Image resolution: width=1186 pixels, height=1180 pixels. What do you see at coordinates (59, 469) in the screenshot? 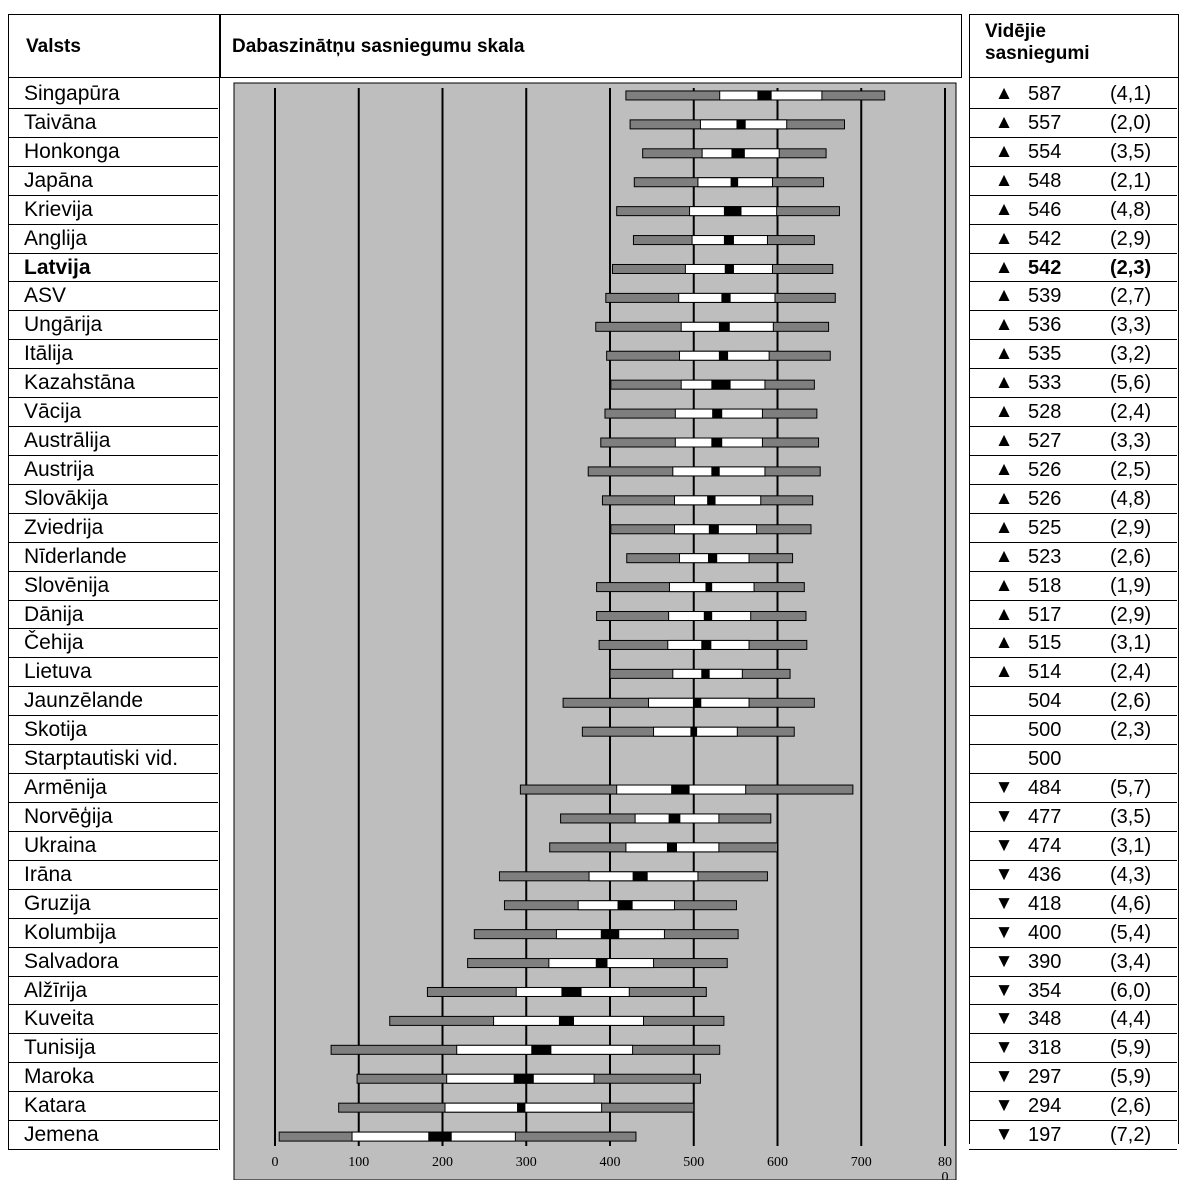
I see `country-name: Austrija` at bounding box center [59, 469].